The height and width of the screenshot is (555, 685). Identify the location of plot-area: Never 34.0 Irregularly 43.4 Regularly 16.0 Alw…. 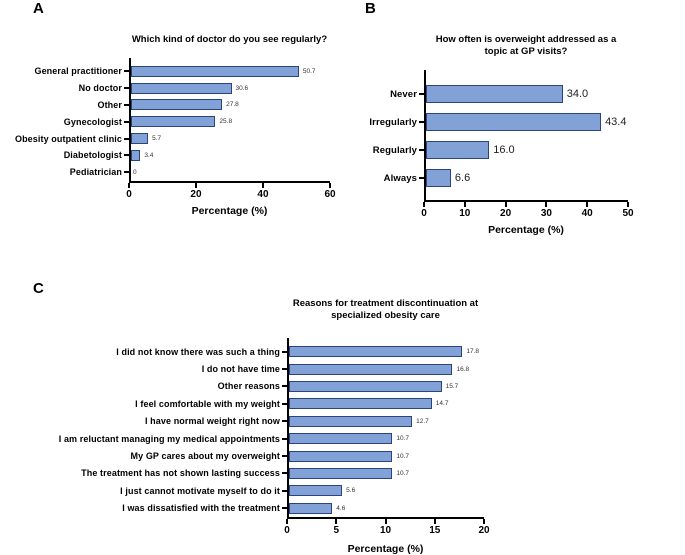
(515, 135).